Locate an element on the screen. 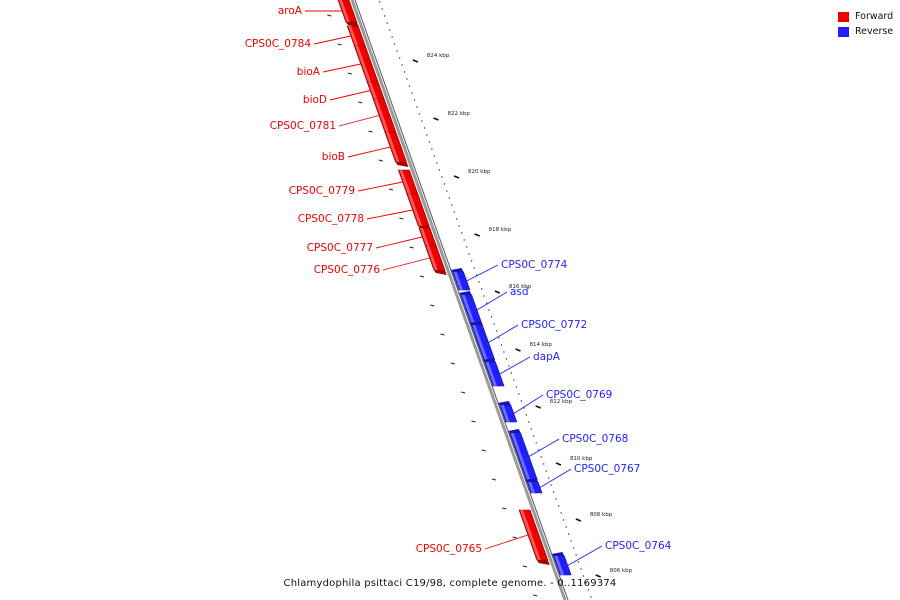  gene-label: CPS0C_0781 is located at coordinates (303, 126).